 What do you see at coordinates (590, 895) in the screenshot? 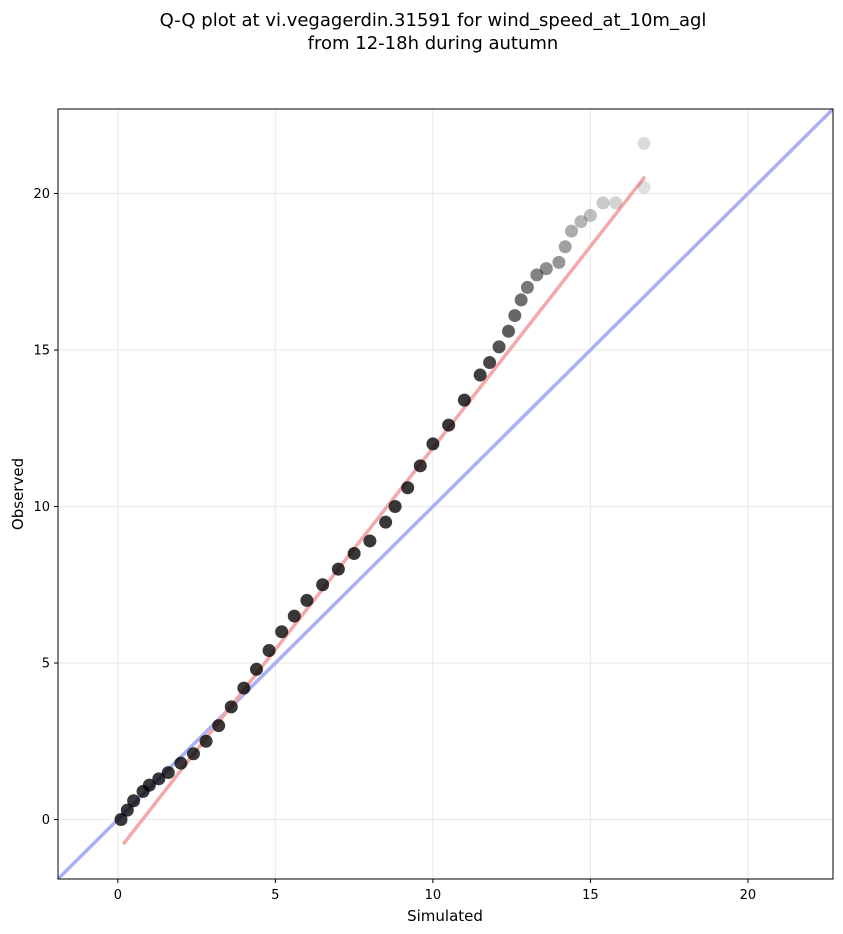
I see `x-tick-label: 15` at bounding box center [590, 895].